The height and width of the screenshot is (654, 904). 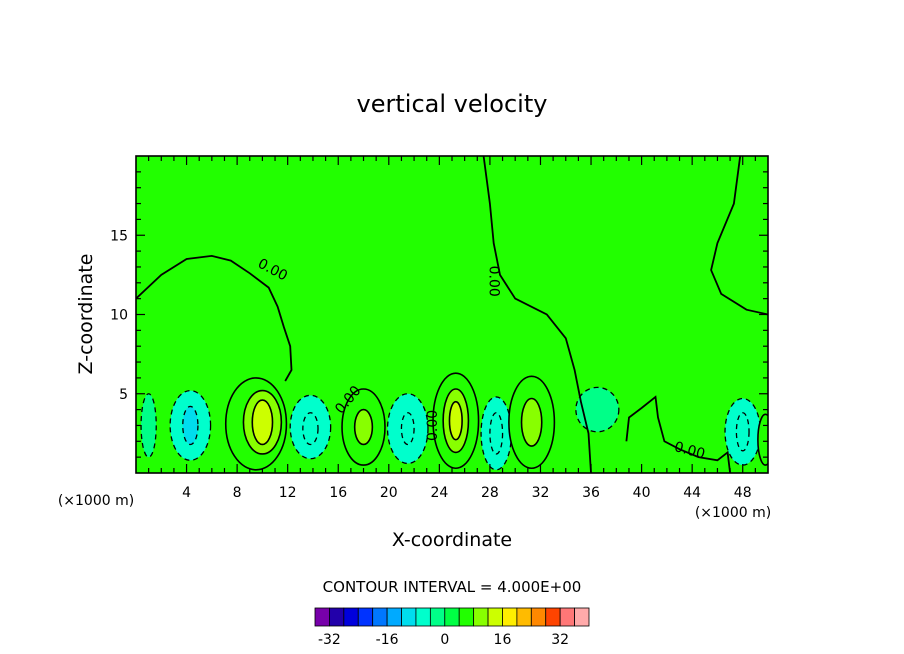 I want to click on x-tick-label: 16, so click(x=338, y=493).